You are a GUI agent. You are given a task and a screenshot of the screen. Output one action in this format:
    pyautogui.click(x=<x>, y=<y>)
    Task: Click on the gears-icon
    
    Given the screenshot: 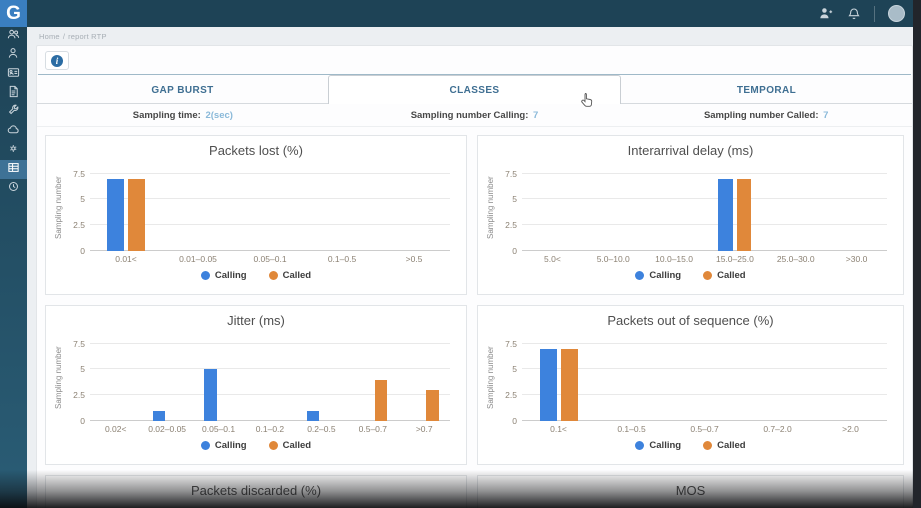 What is the action you would take?
    pyautogui.click(x=13, y=151)
    